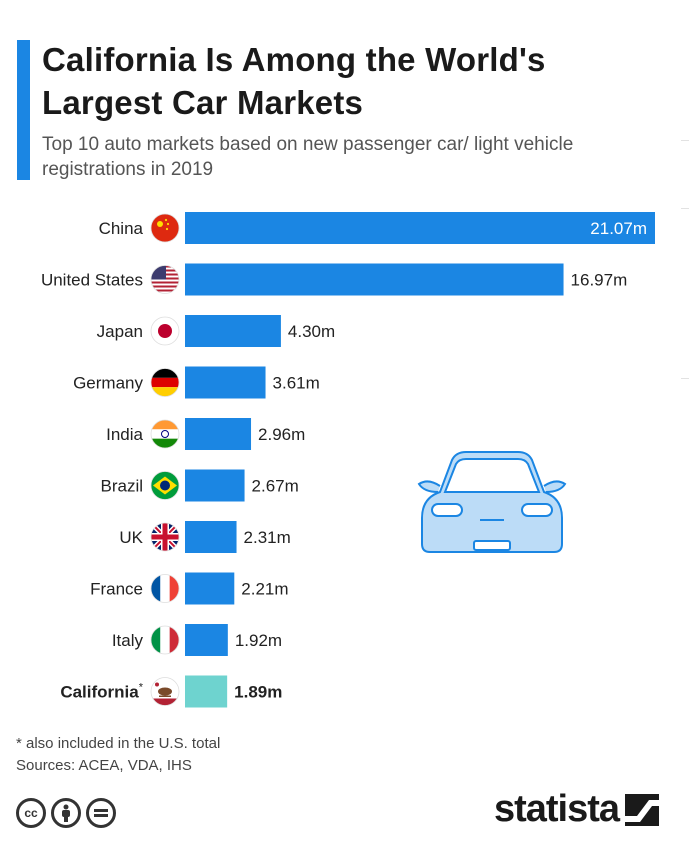 Image resolution: width=689 pixels, height=845 pixels. I want to click on title-accent-bar, so click(23, 110).